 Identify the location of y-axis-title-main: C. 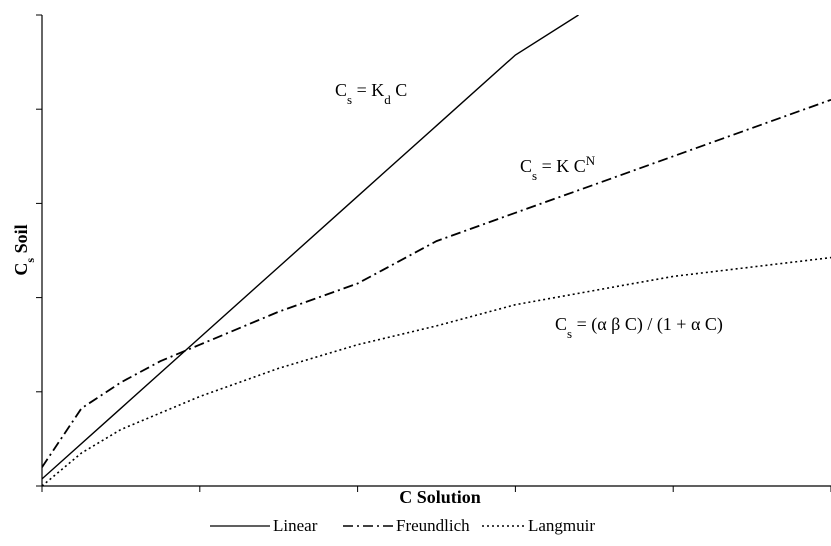
(21, 269).